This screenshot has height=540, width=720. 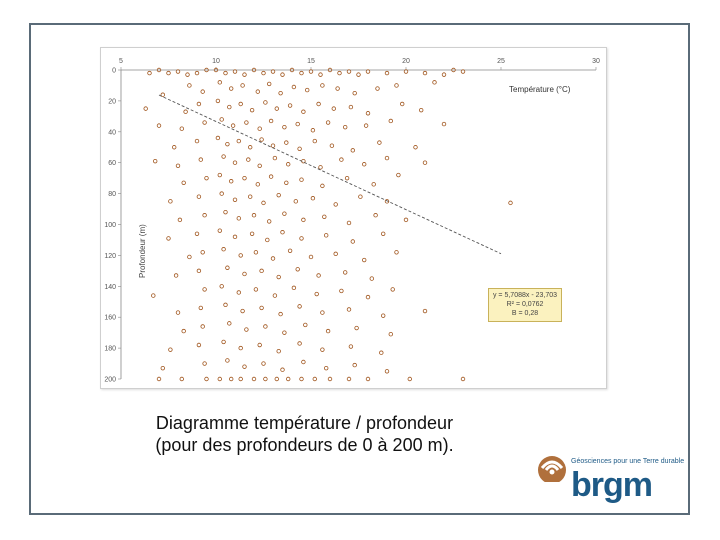 I want to click on x-tick-label: 5, so click(x=121, y=61).